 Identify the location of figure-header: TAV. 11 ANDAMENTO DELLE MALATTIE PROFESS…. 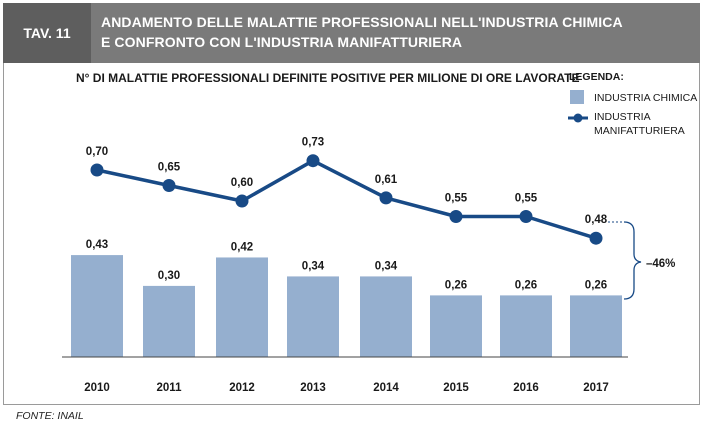
(351, 33).